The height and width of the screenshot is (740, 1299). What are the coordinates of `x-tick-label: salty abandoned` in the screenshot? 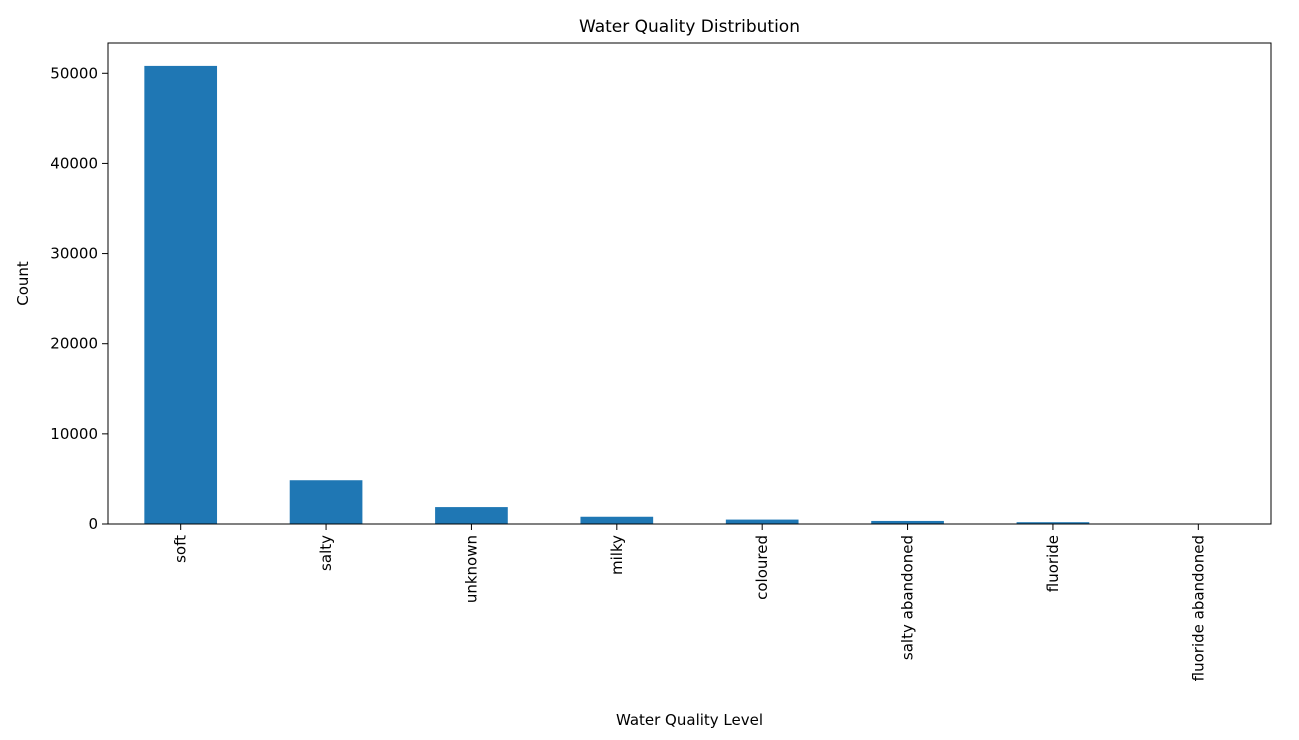 It's located at (908, 597).